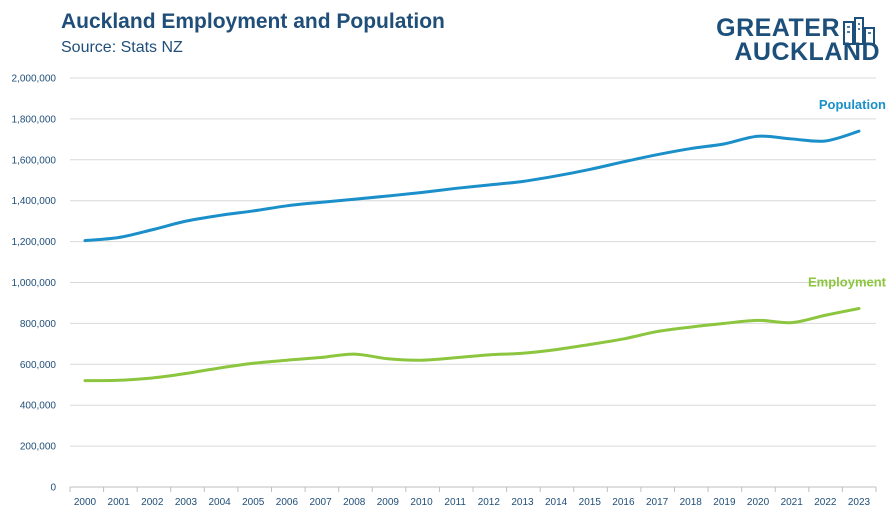  Describe the element at coordinates (122, 47) in the screenshot. I see `chart-subtitle: Source: Stats NZ` at that location.